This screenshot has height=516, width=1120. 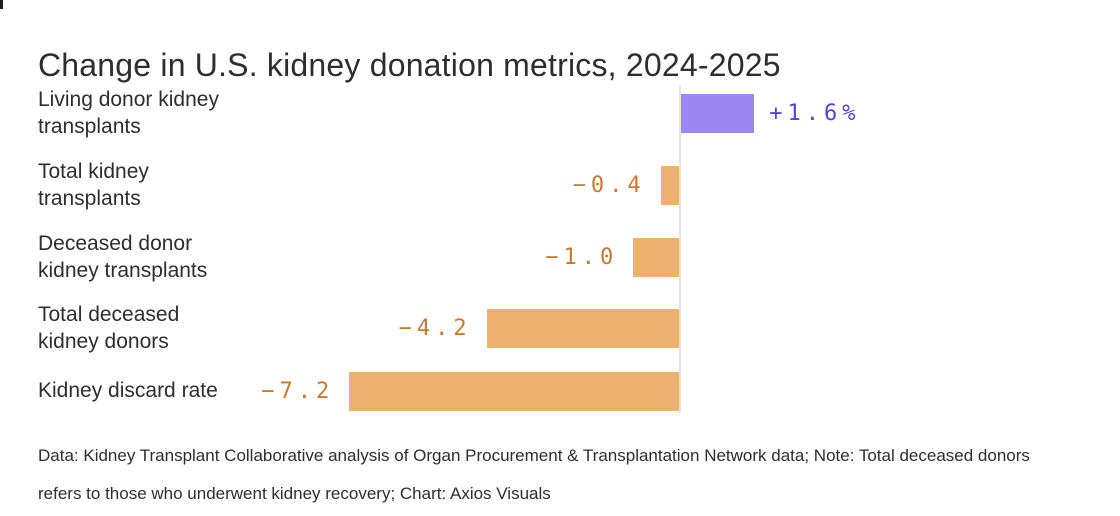 I want to click on zero-baseline, so click(x=680, y=249).